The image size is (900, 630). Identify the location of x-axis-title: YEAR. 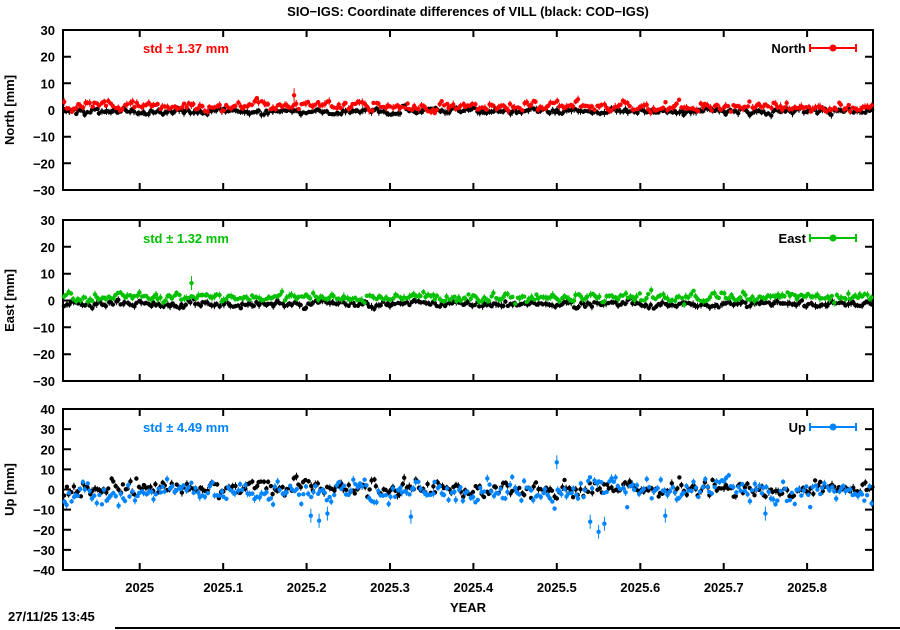
(468, 607).